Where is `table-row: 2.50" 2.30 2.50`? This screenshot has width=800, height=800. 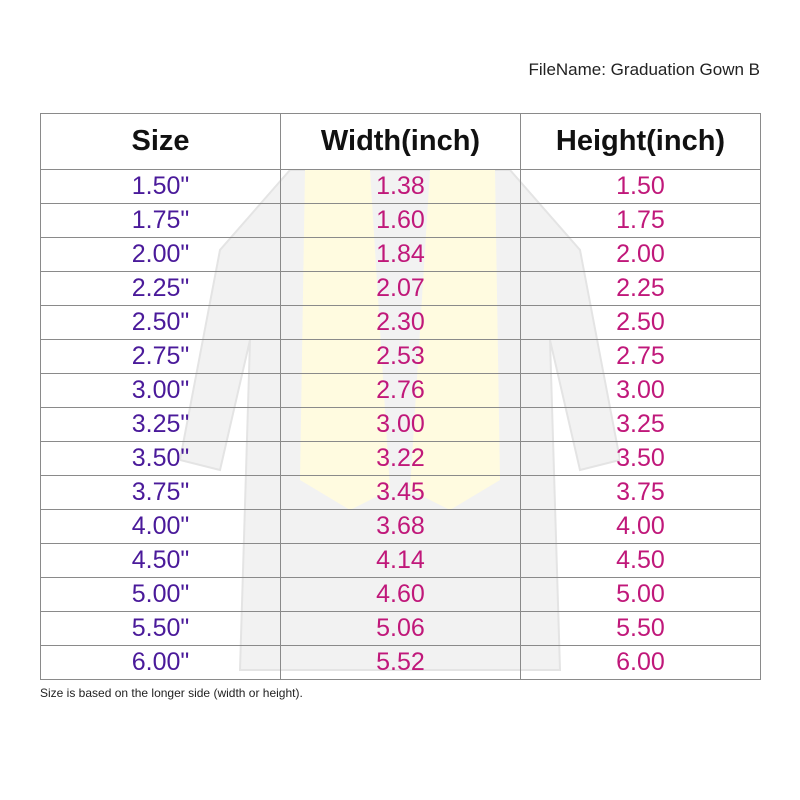
table-row: 2.50" 2.30 2.50 is located at coordinates (400, 322).